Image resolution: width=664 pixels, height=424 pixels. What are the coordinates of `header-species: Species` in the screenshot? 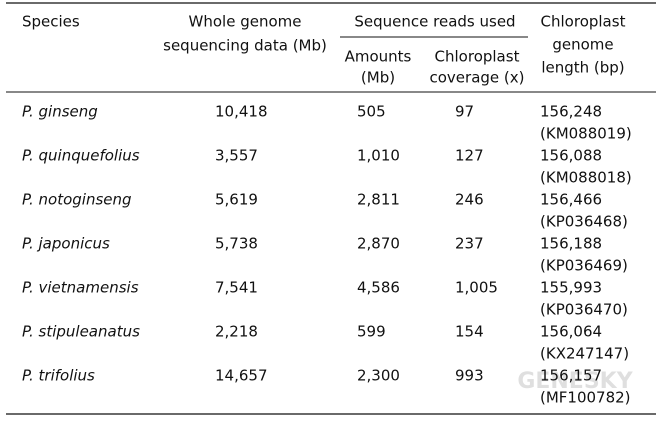 It's located at (51, 22).